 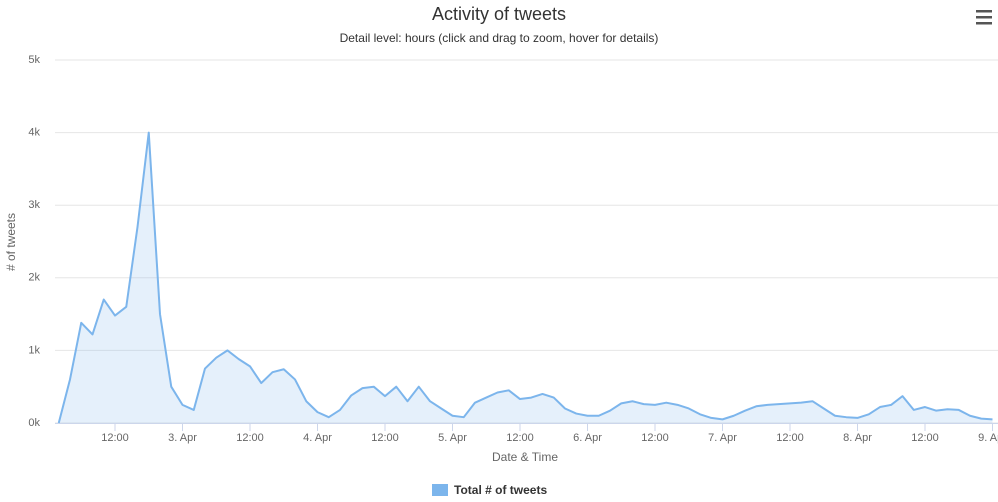 I want to click on menu-button, so click(x=984, y=17).